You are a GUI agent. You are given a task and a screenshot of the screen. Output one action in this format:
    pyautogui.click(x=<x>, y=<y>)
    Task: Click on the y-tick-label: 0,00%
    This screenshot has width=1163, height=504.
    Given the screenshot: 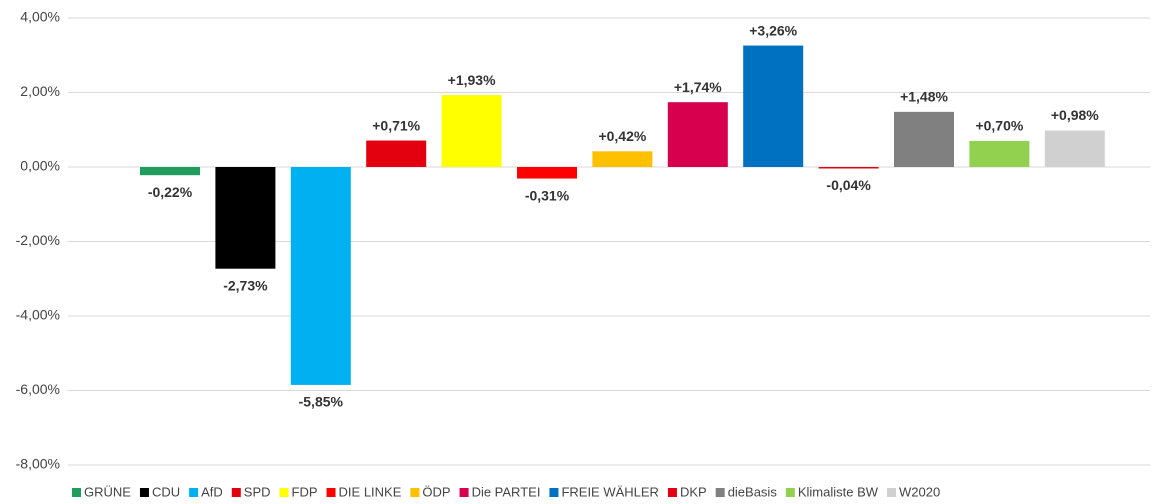 What is the action you would take?
    pyautogui.click(x=40, y=166)
    